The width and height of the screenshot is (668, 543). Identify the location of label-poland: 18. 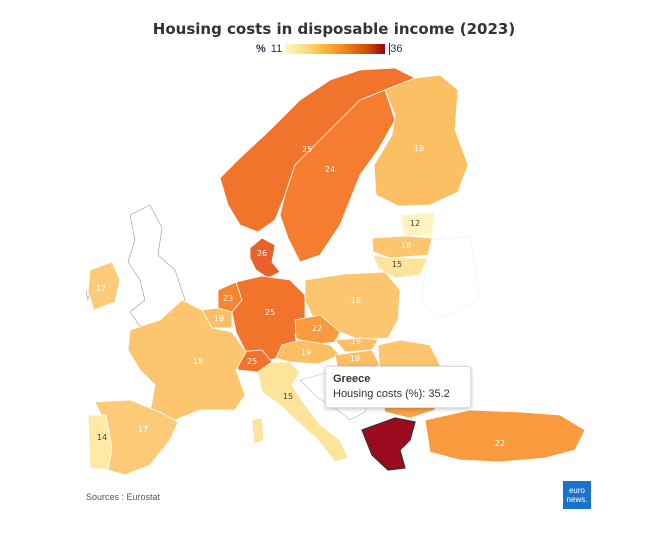
(356, 300).